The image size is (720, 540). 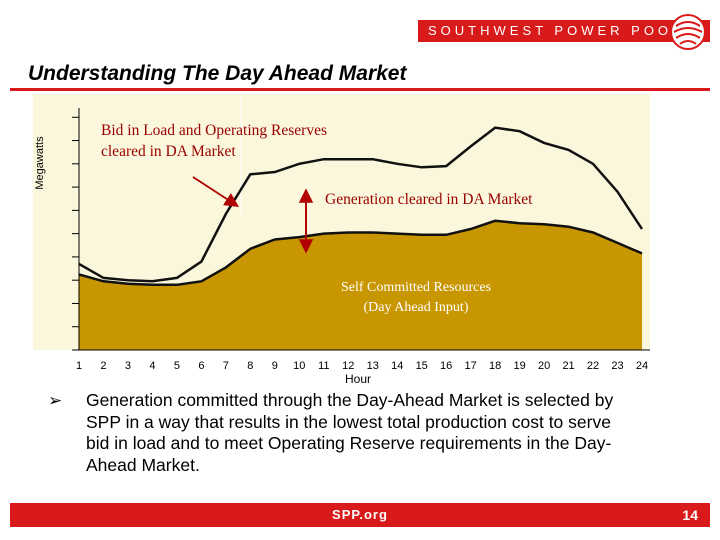 I want to click on x-tick-label: 9, so click(x=275, y=366).